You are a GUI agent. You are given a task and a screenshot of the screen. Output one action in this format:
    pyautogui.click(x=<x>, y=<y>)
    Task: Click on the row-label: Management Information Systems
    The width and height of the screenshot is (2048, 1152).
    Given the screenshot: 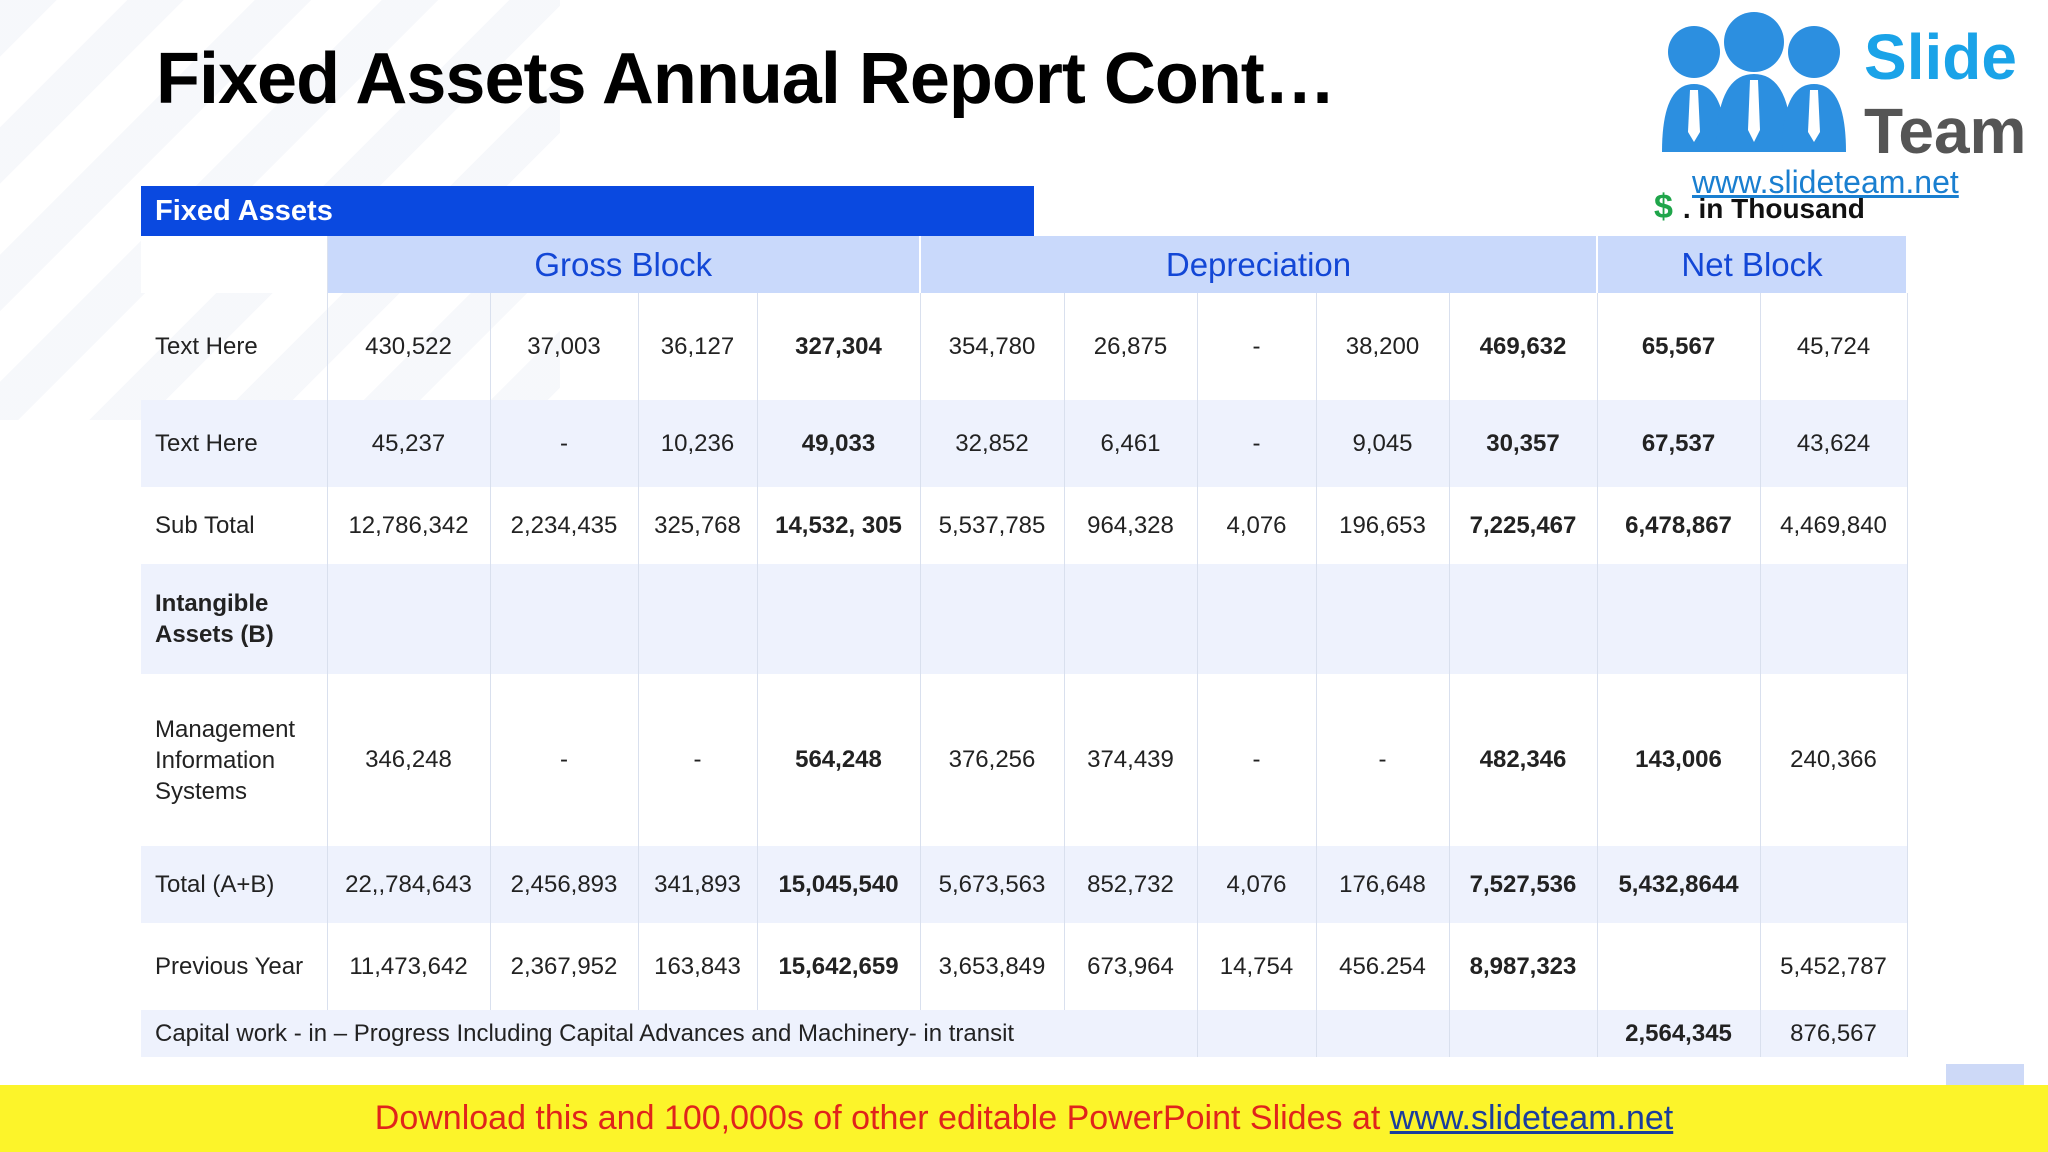 What is the action you would take?
    pyautogui.click(x=234, y=760)
    